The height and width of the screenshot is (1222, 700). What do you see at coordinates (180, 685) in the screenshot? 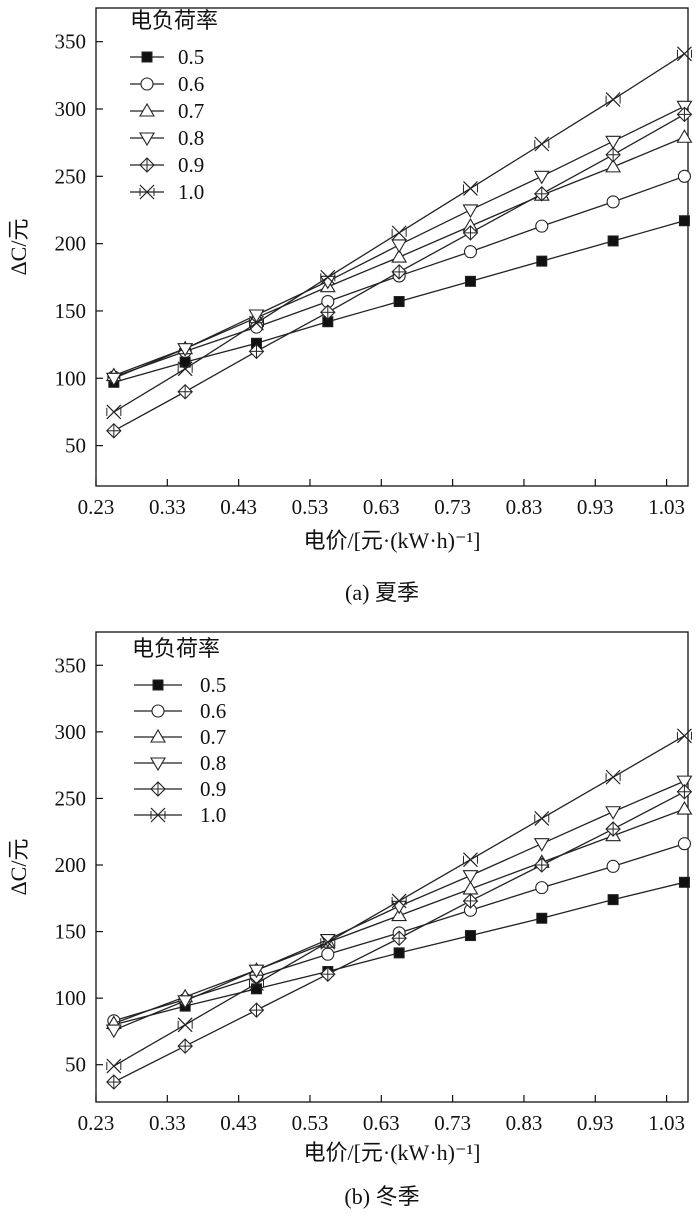
I see `legend-item: 0.5` at bounding box center [180, 685].